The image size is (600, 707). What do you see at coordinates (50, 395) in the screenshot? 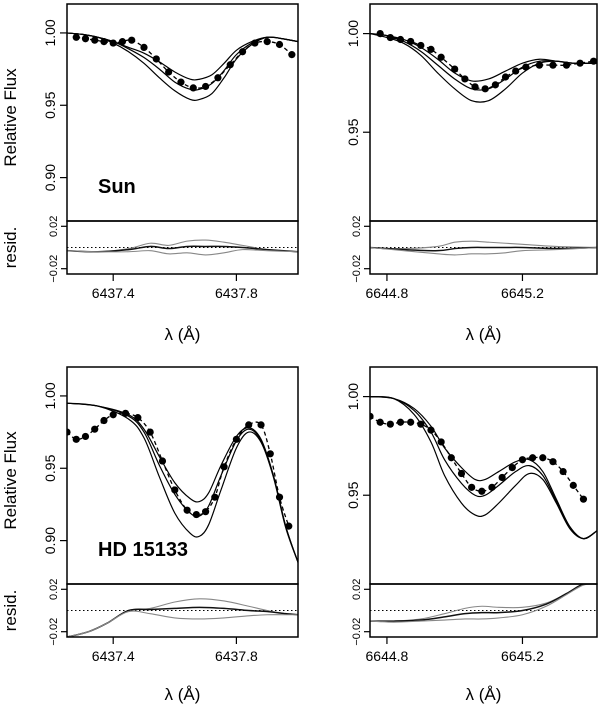
I see `y-tick-label: 1.00` at bounding box center [50, 395].